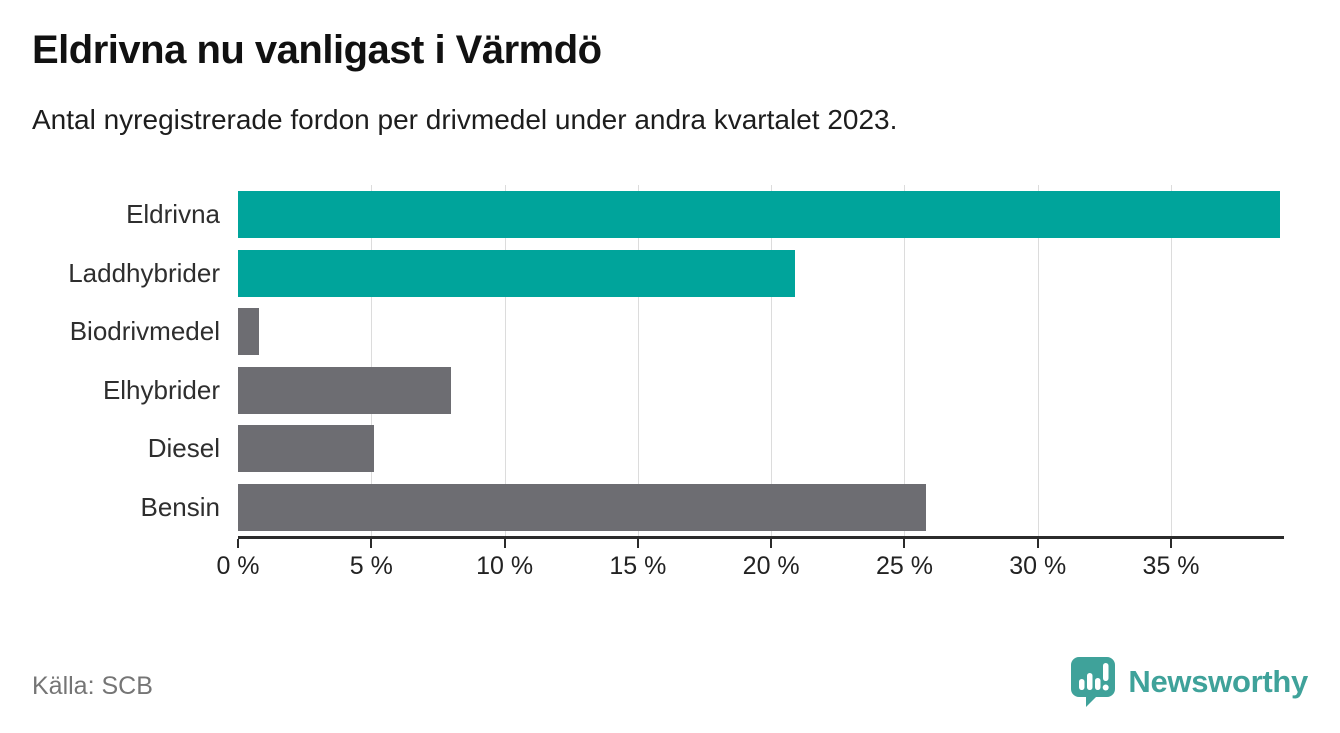  Describe the element at coordinates (306, 448) in the screenshot. I see `bar-diesel` at that location.